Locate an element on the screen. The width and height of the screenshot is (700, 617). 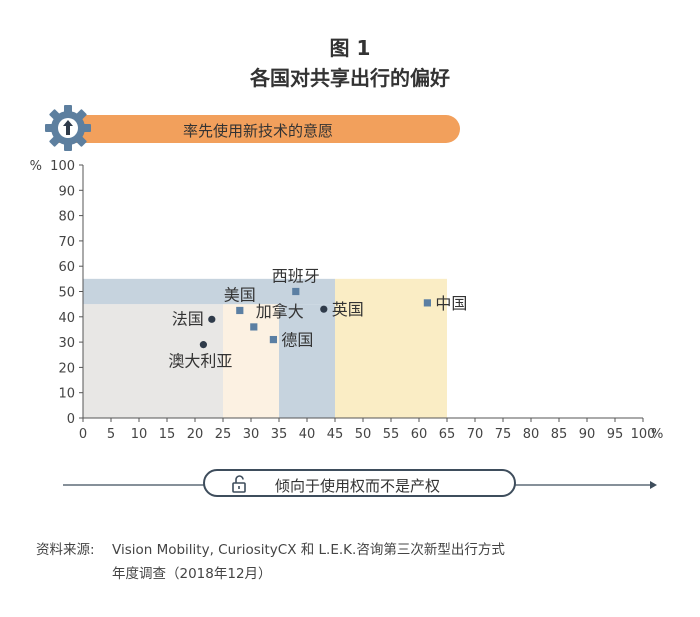
zones is located at coordinates (265, 348).